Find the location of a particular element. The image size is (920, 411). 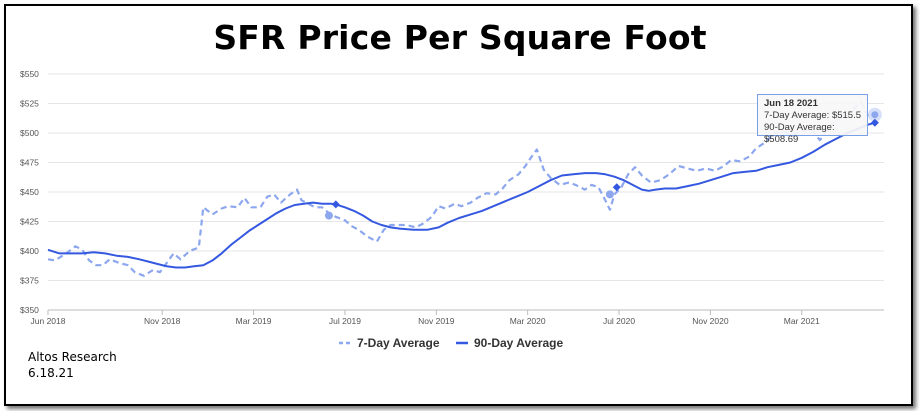

y-tick-label: $425 is located at coordinates (29, 222).